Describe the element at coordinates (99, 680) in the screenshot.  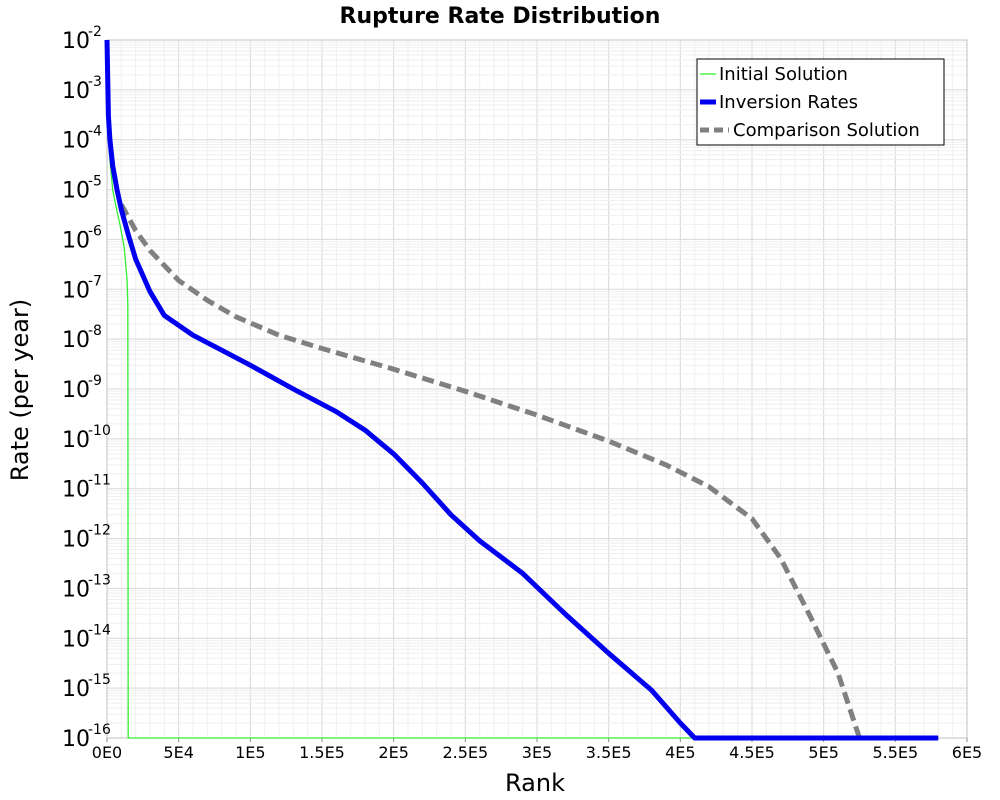
I see `y-tick-exponent: -15` at that location.